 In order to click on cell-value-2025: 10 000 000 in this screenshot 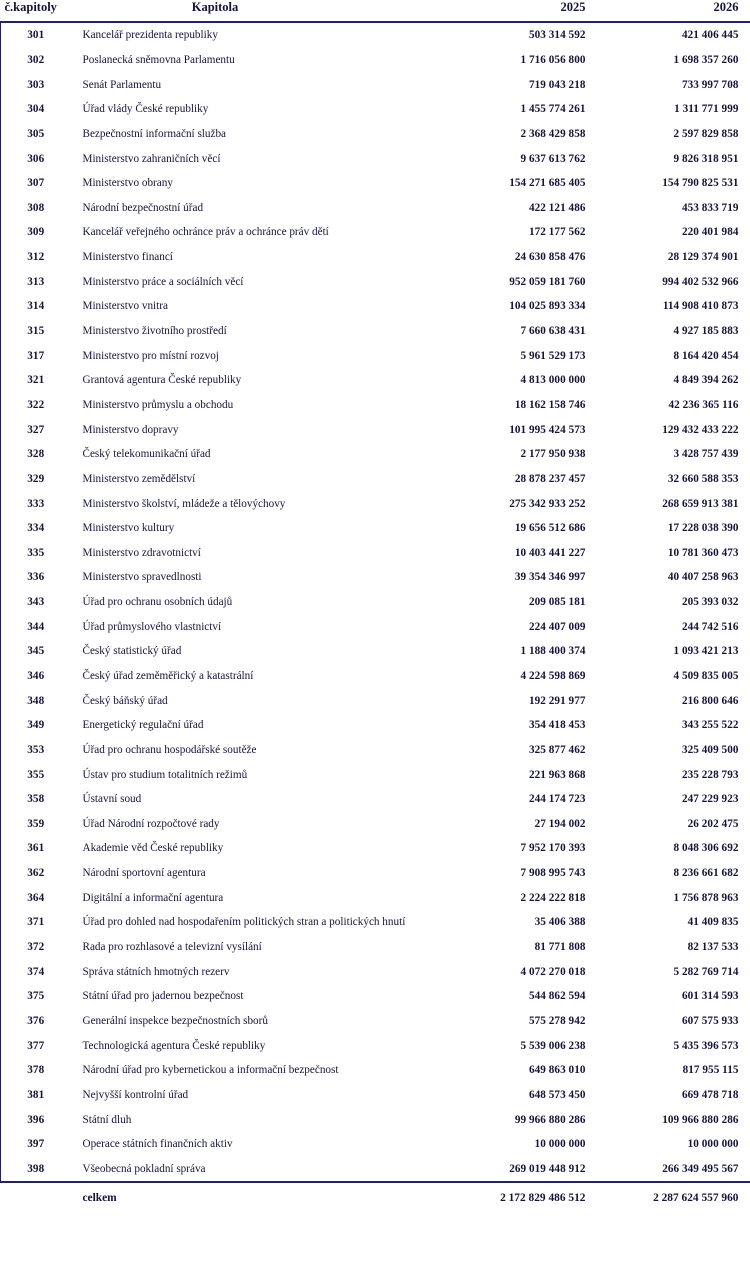, I will do `click(560, 1144)`.